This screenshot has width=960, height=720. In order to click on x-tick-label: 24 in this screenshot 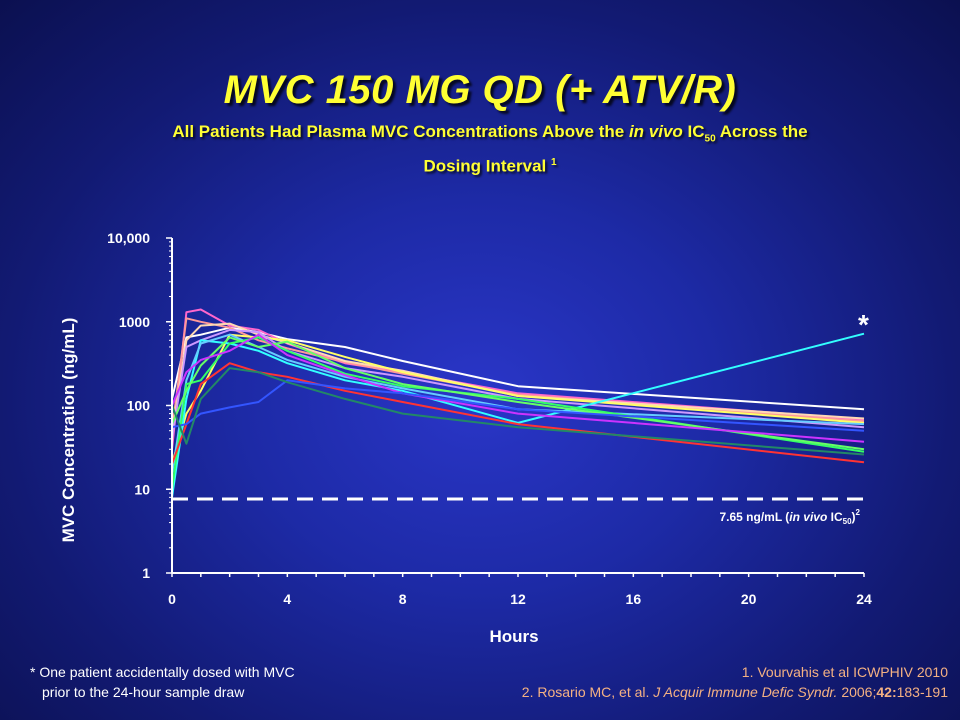, I will do `click(864, 599)`.